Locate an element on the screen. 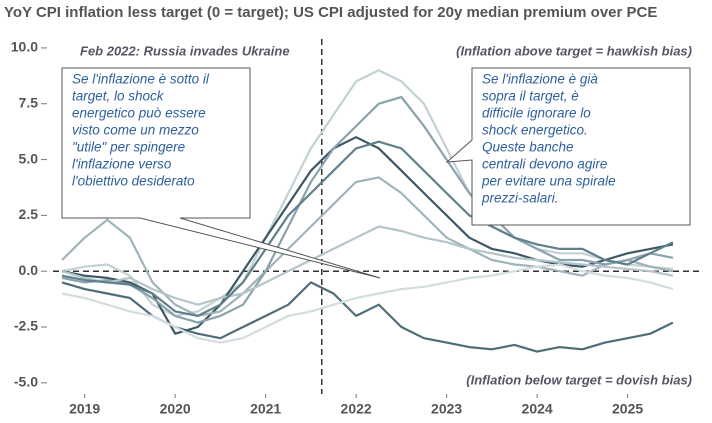 This screenshot has width=712, height=423. x-tick-label: 2020 is located at coordinates (175, 409).